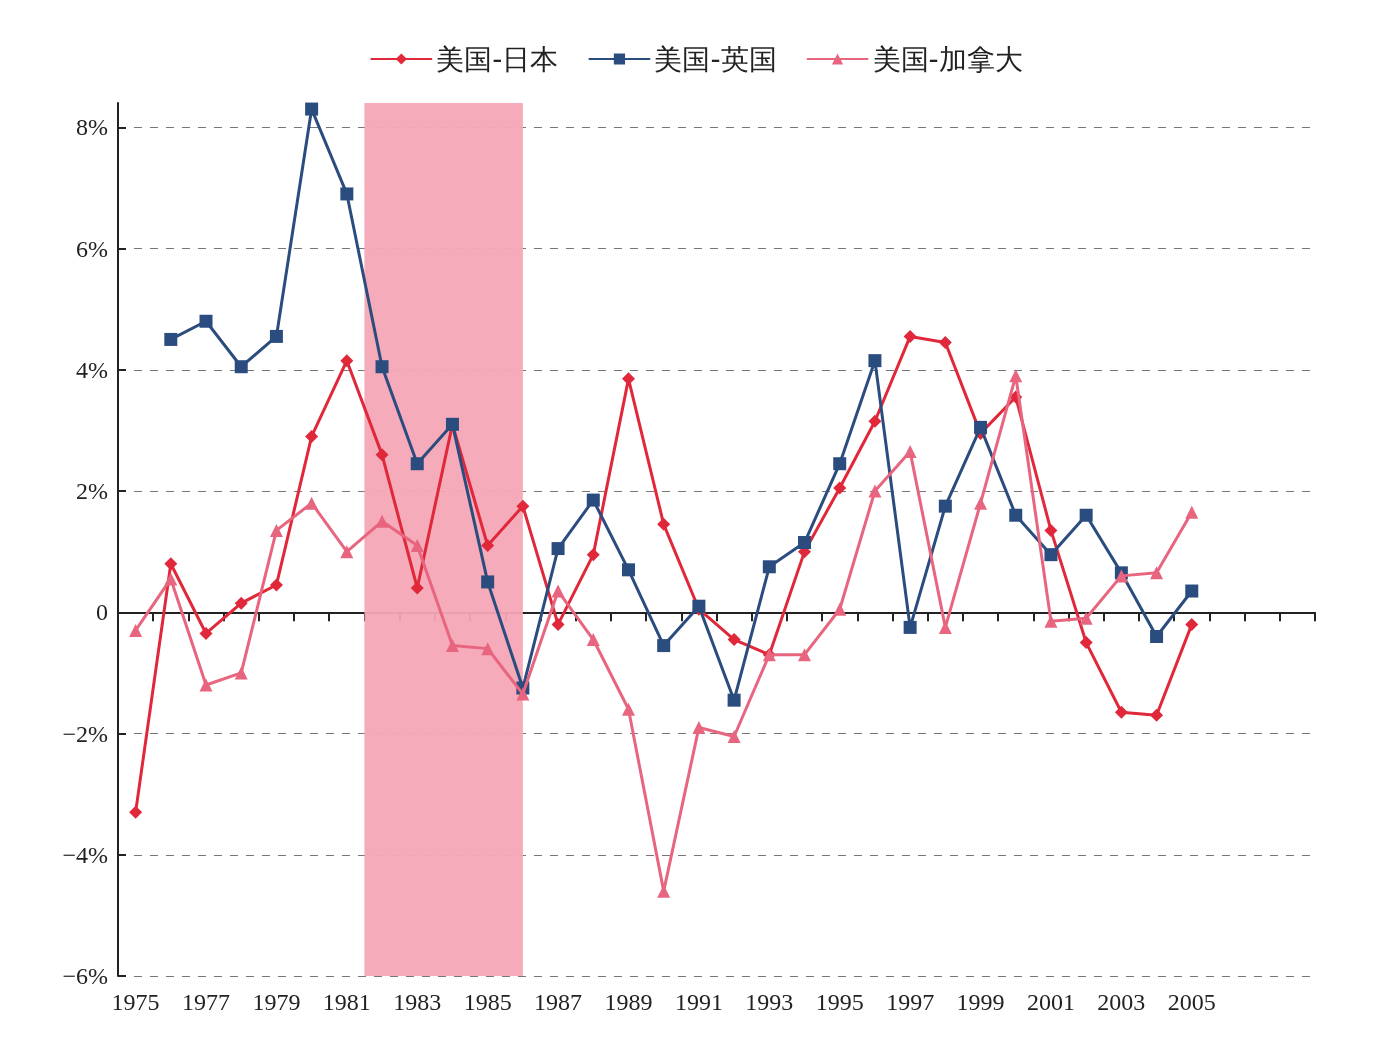 This screenshot has height=1040, width=1393. I want to click on y-tick-label: −6%, so click(85, 976).